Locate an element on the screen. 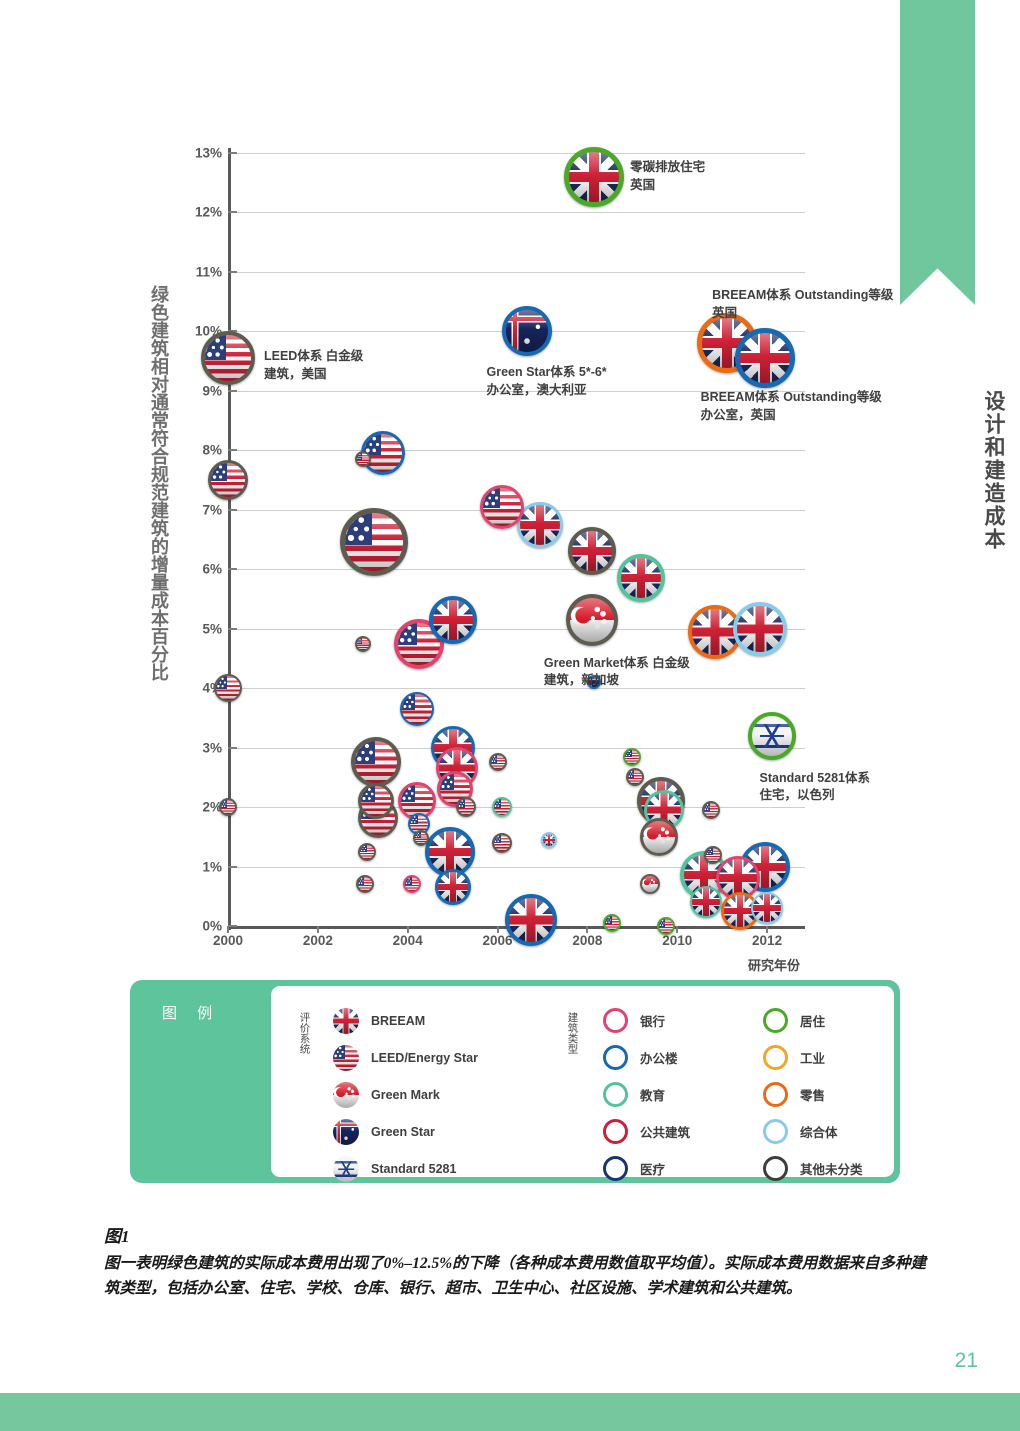  legend-rating-item: Green Mark is located at coordinates (386, 1095).